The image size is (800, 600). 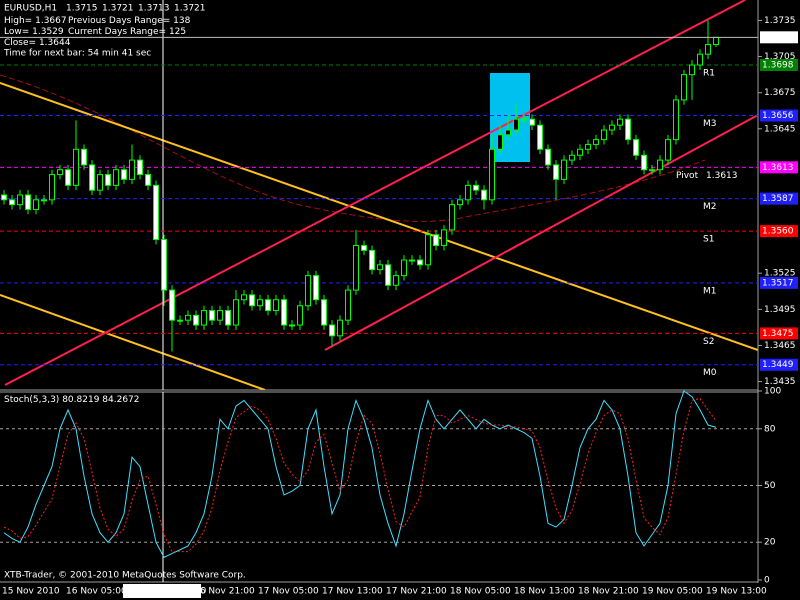 I want to click on trend-line, so click(x=133, y=342).